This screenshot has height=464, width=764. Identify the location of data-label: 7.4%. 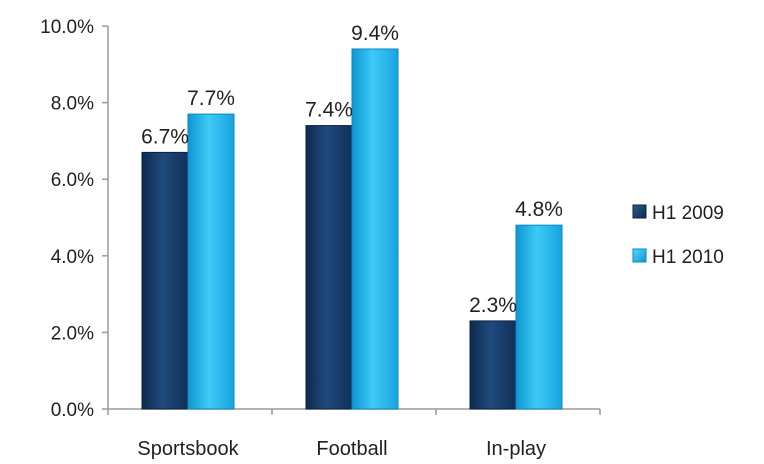
(329, 110).